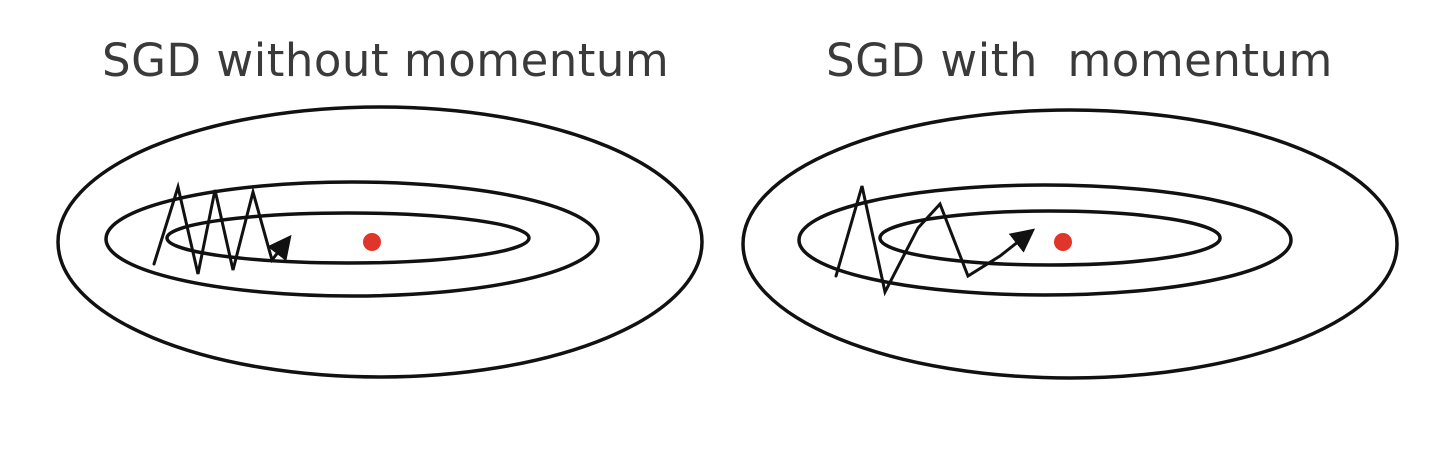  Describe the element at coordinates (1050, 238) in the screenshot. I see `contour-inner-right` at that location.